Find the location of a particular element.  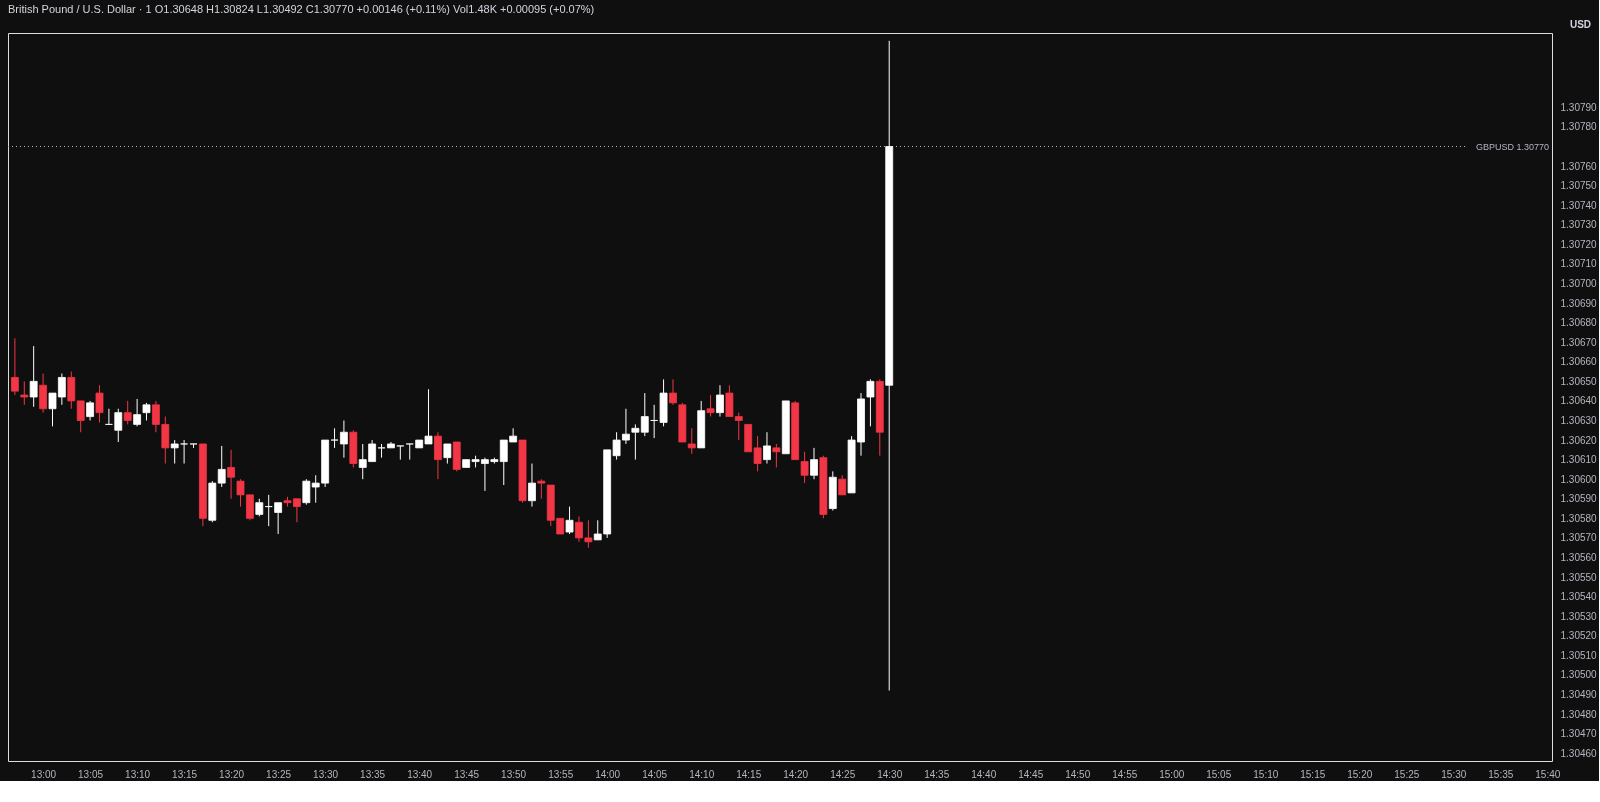

y-tick-label: 1.30650 is located at coordinates (1579, 381).